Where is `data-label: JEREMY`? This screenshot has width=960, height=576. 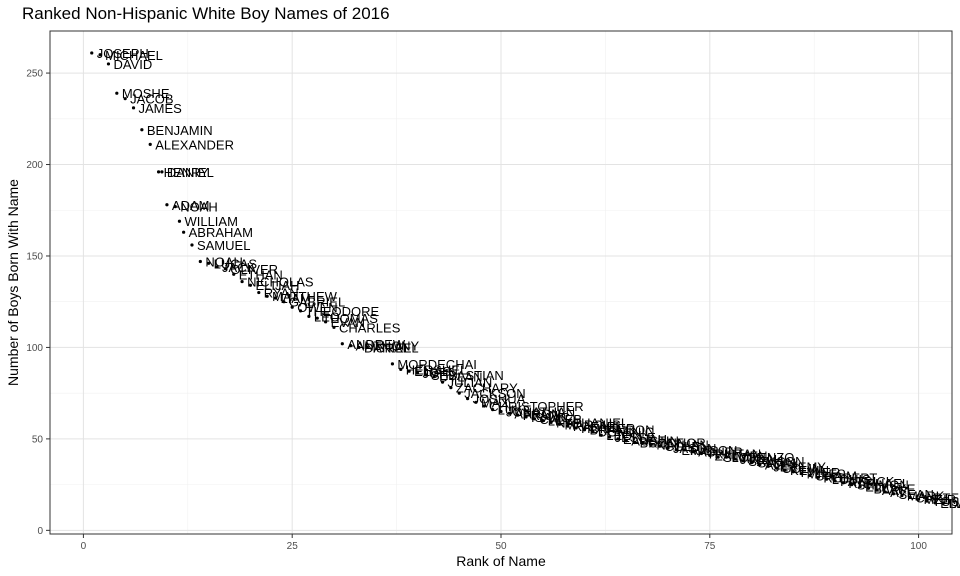
data-label: JEREMY is located at coordinates (799, 466).